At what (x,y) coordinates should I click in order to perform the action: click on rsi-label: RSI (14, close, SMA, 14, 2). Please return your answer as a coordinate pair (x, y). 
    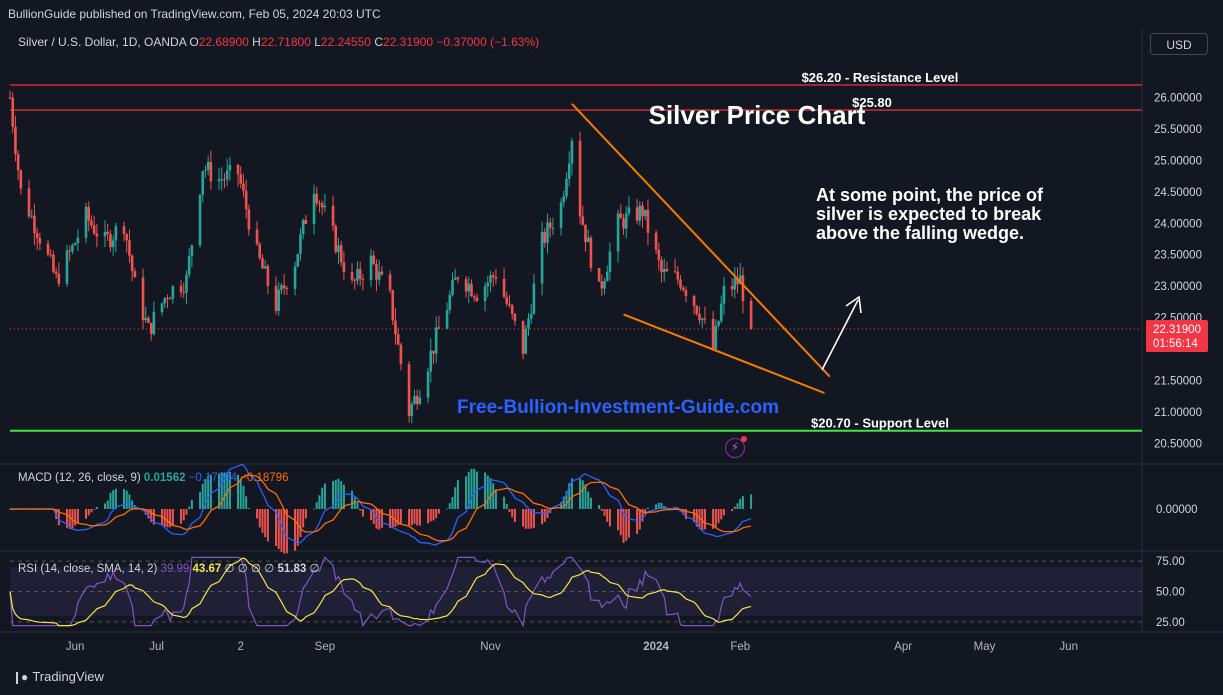
    Looking at the image, I should click on (88, 569).